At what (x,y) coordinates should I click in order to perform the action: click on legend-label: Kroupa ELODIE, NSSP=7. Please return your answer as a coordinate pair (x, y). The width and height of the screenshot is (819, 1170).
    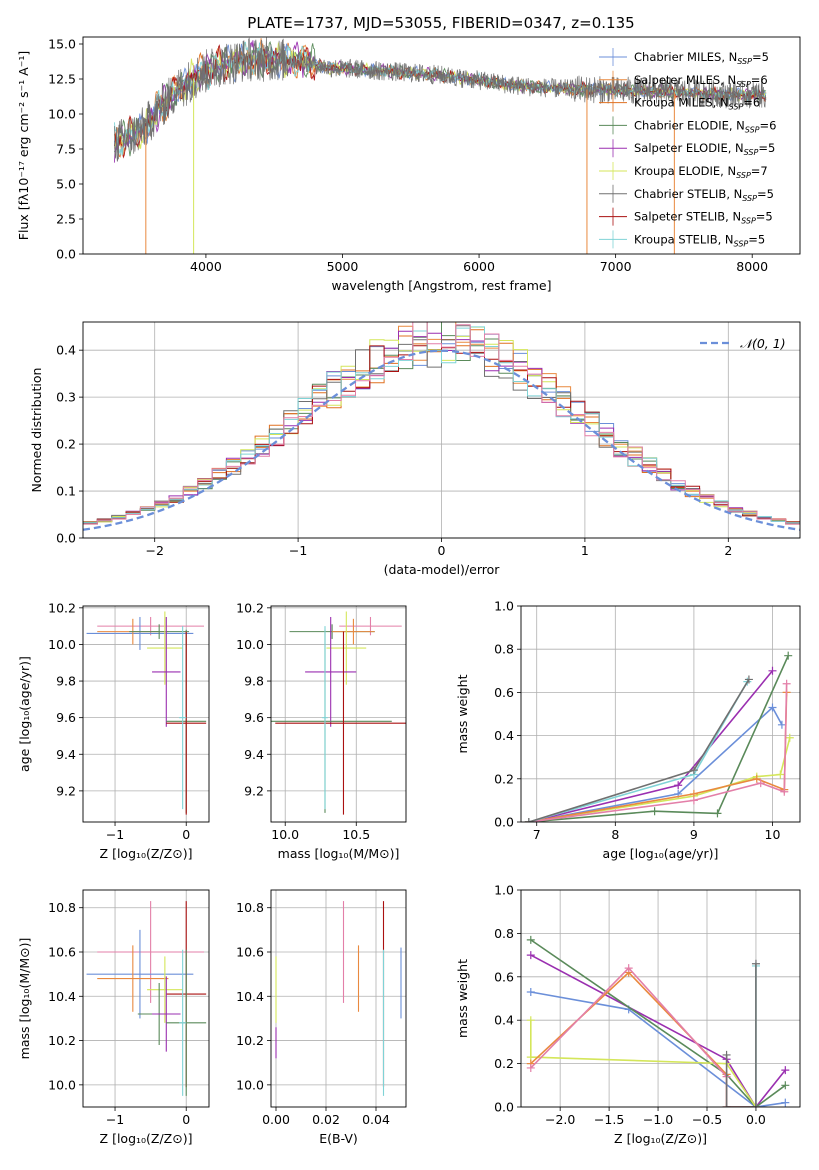
    Looking at the image, I should click on (701, 172).